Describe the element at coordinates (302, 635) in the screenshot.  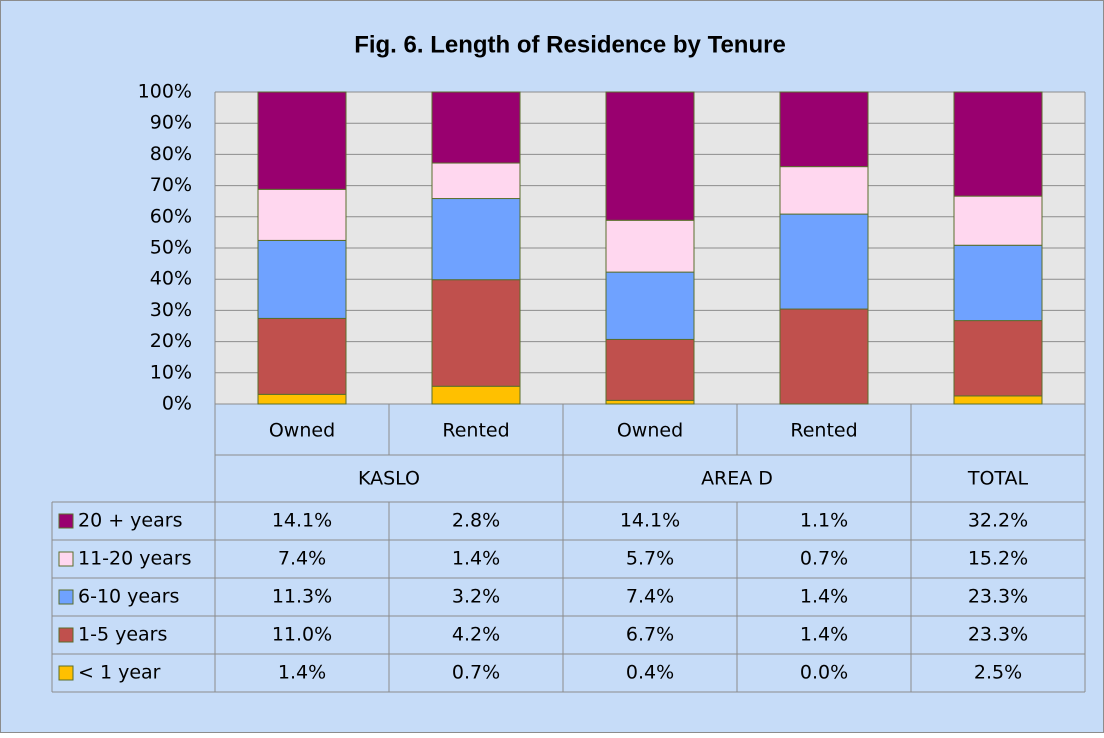
I see `table-value: 11.0%` at that location.